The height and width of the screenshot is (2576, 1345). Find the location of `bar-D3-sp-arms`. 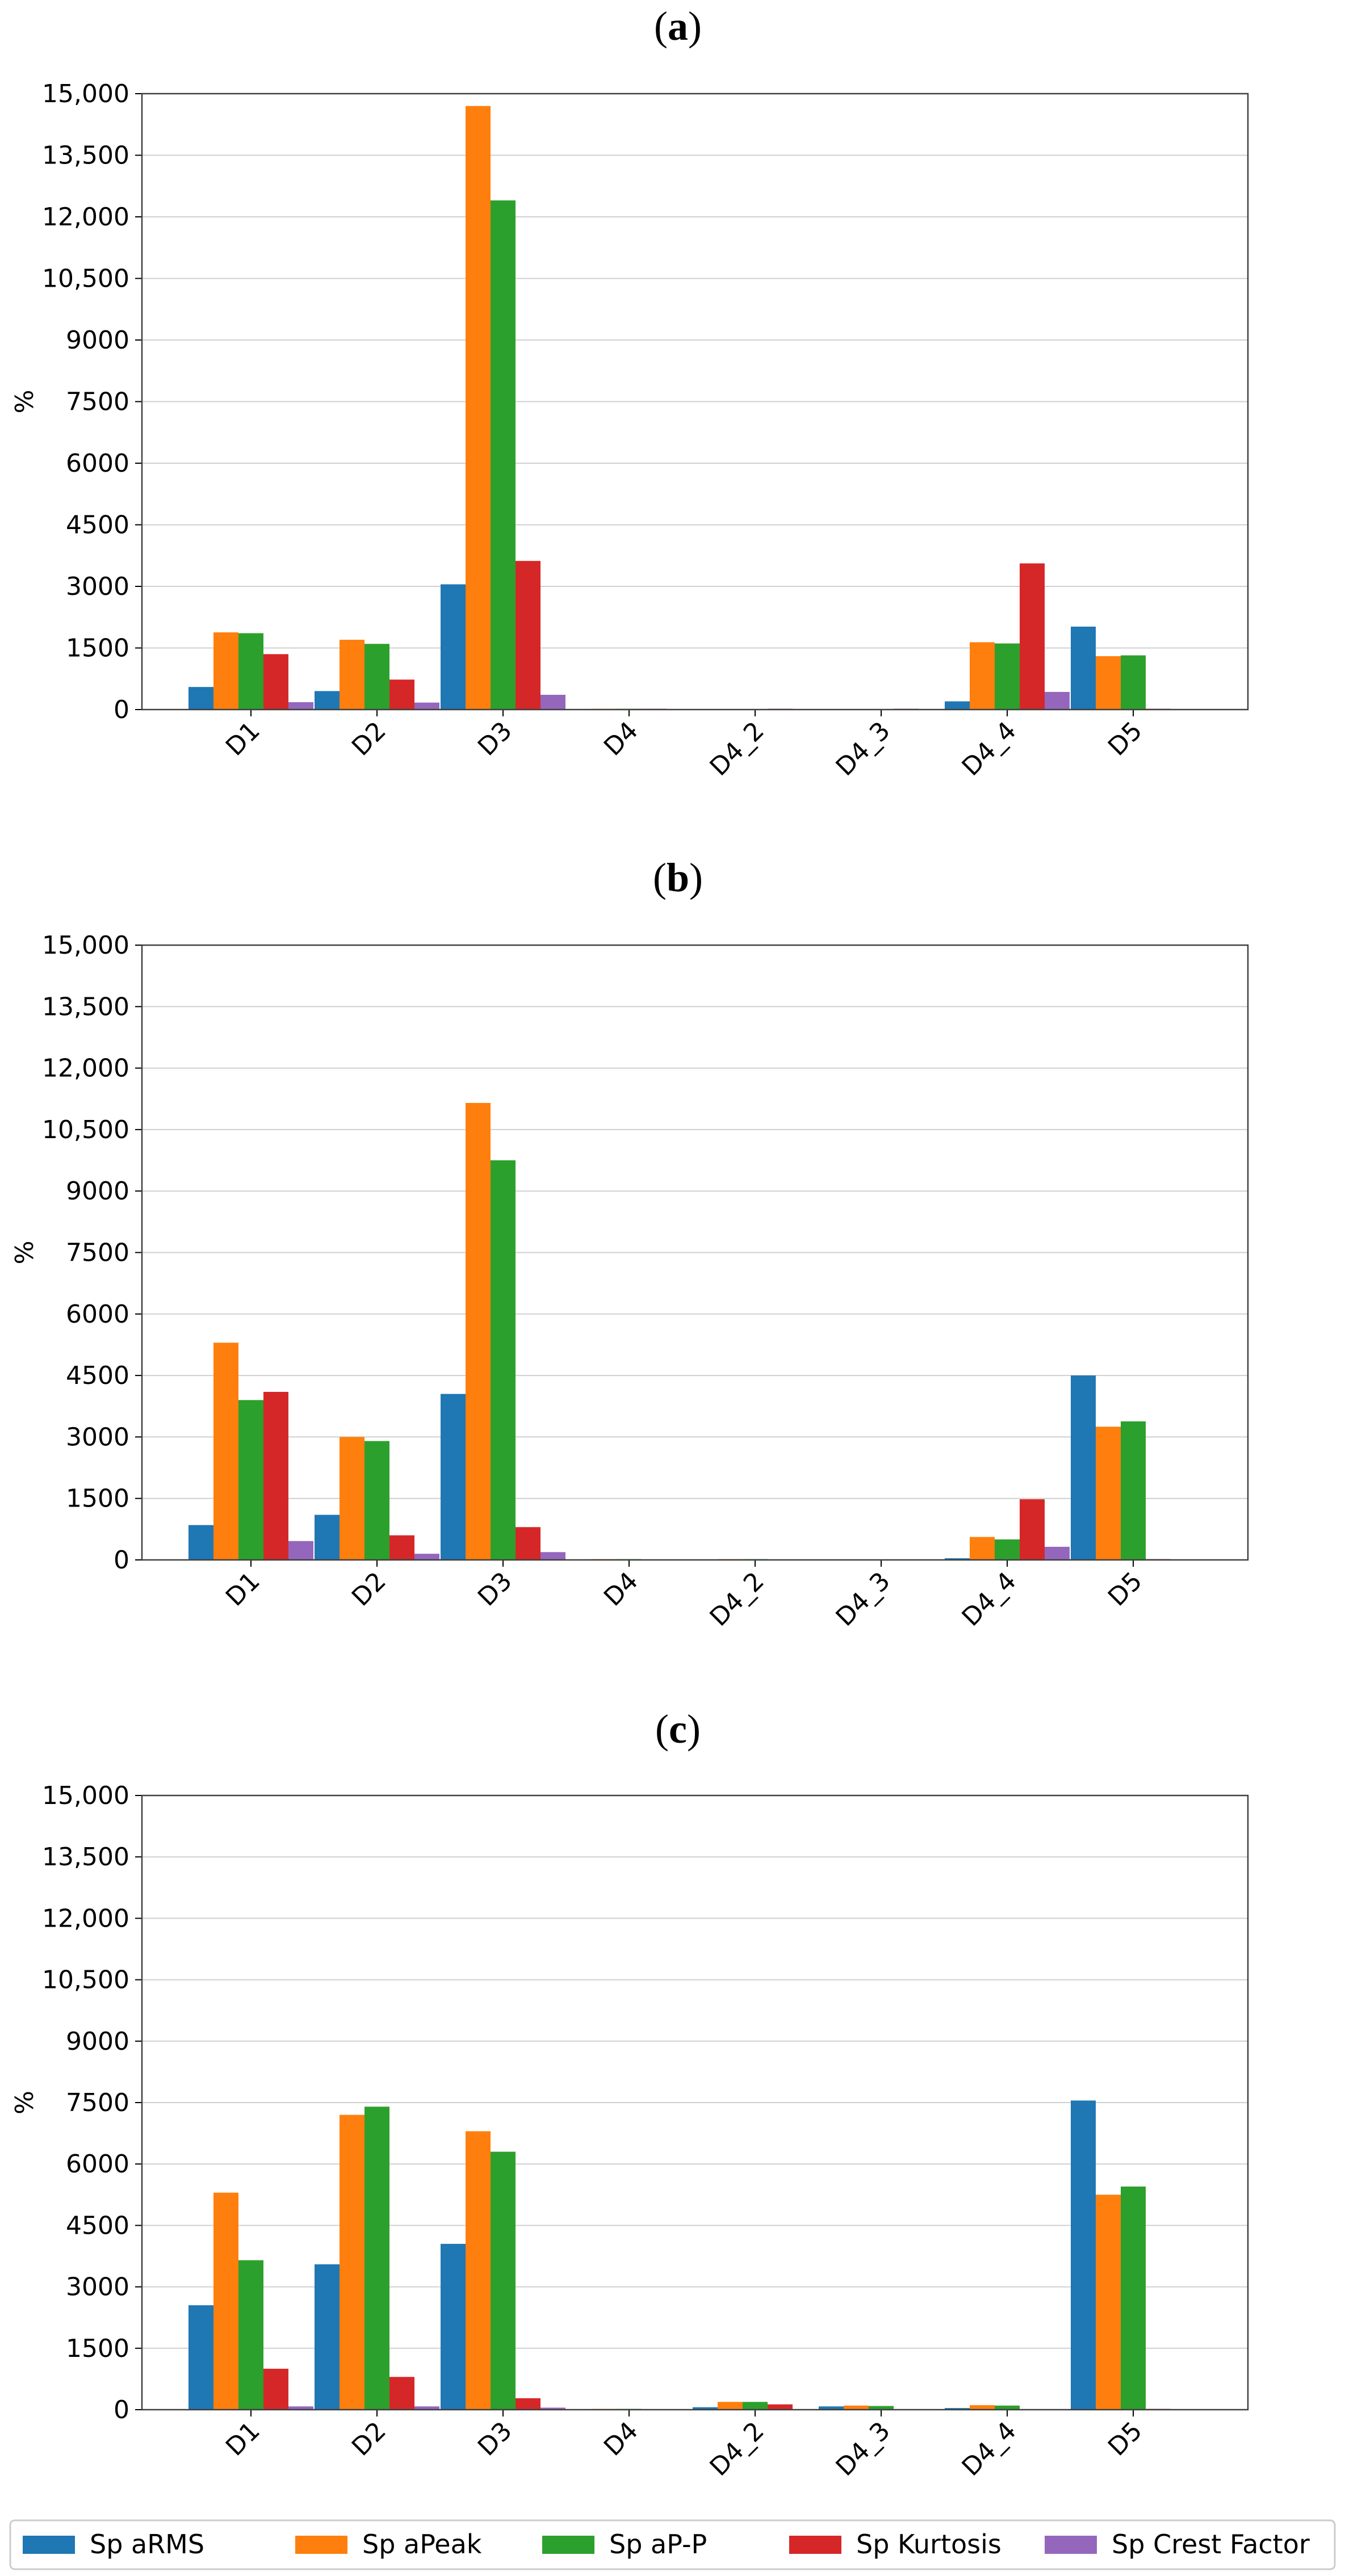

bar-D3-sp-arms is located at coordinates (453, 647).